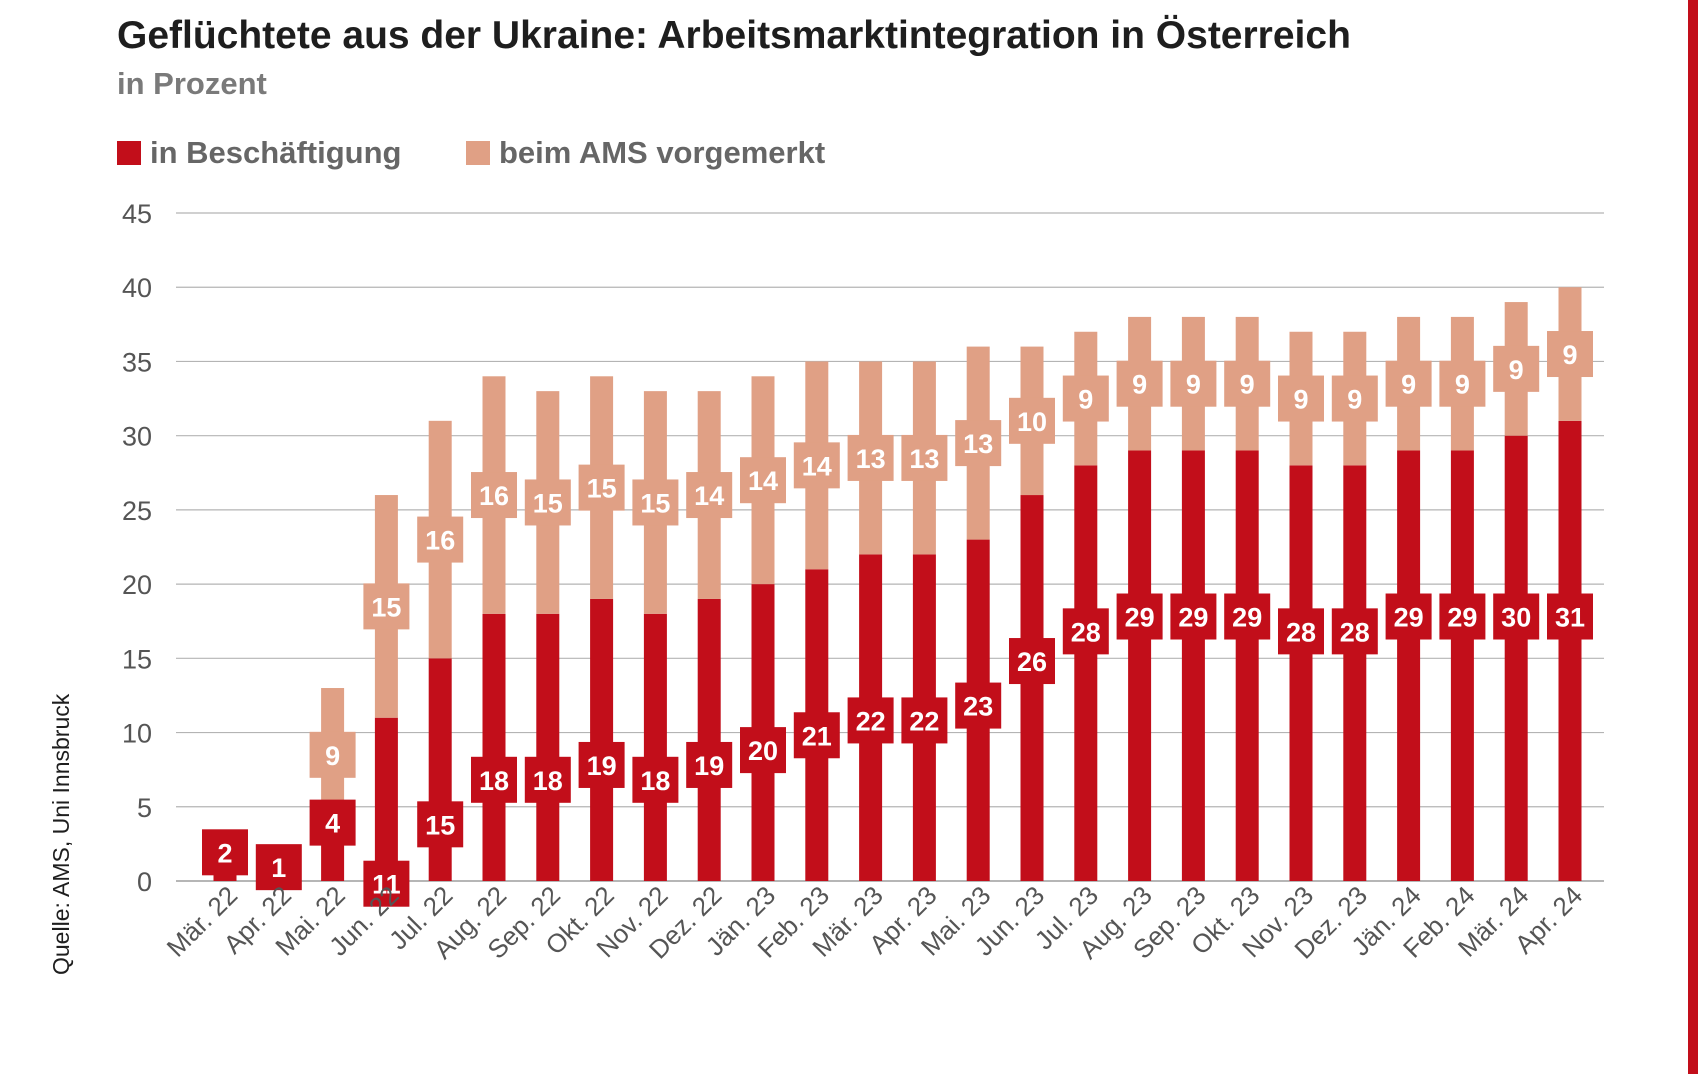 This screenshot has width=1698, height=1074. What do you see at coordinates (278, 868) in the screenshot?
I see `label-employment: 1` at bounding box center [278, 868].